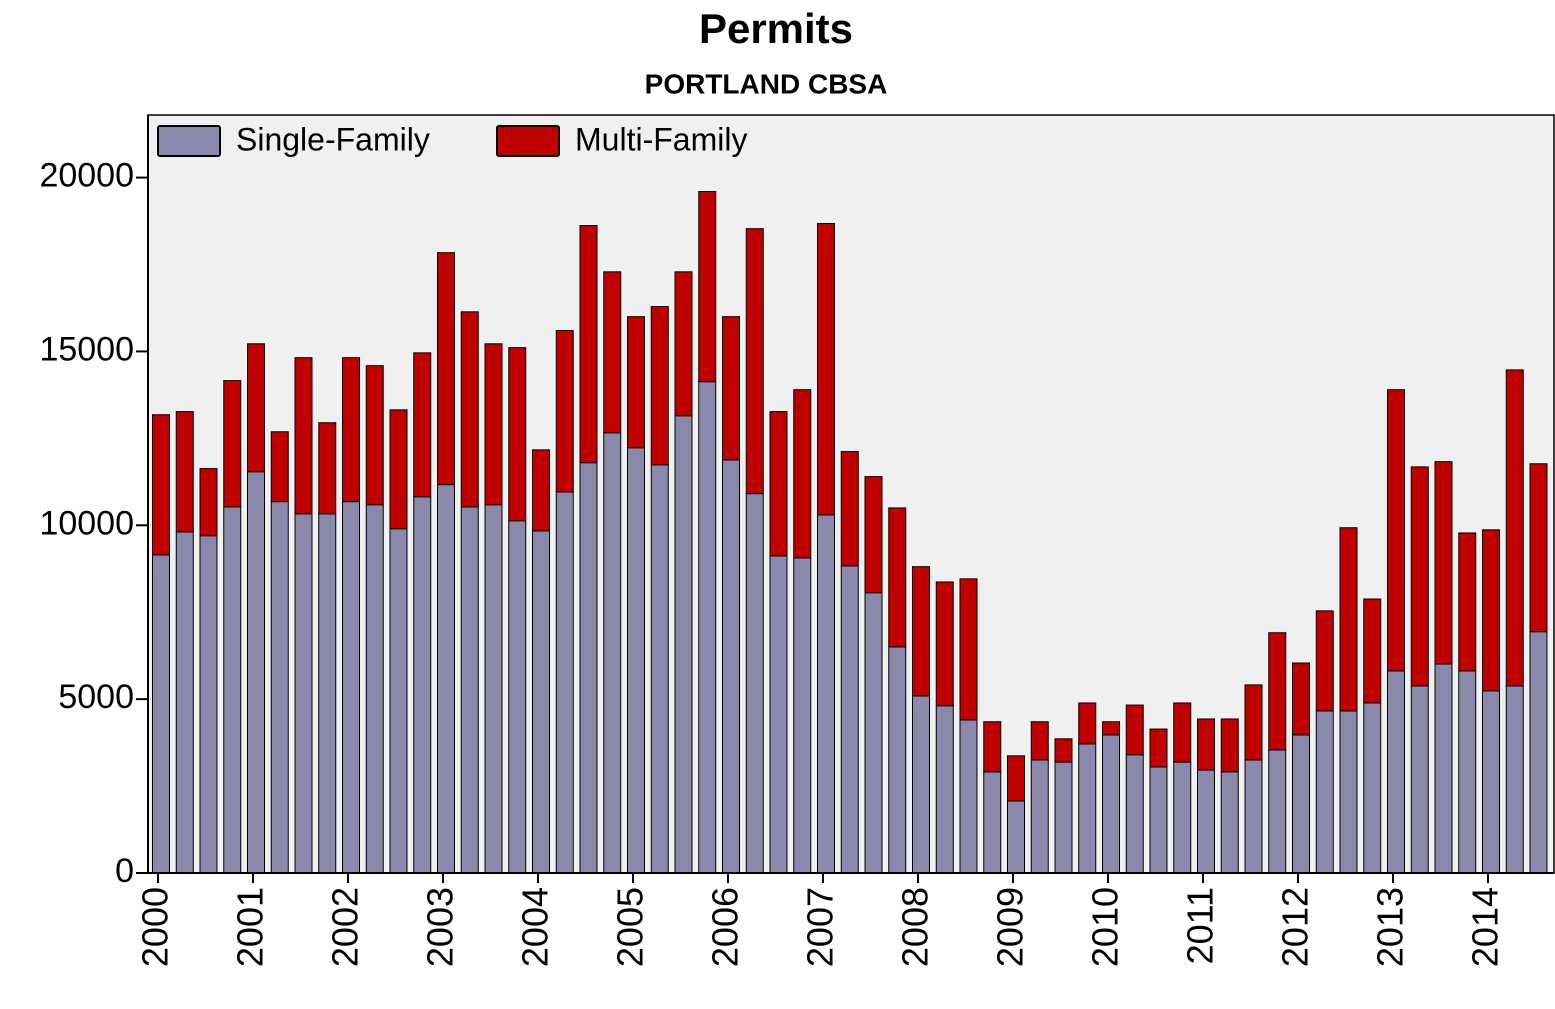  I want to click on x-tick-label: 2003, so click(440, 927).